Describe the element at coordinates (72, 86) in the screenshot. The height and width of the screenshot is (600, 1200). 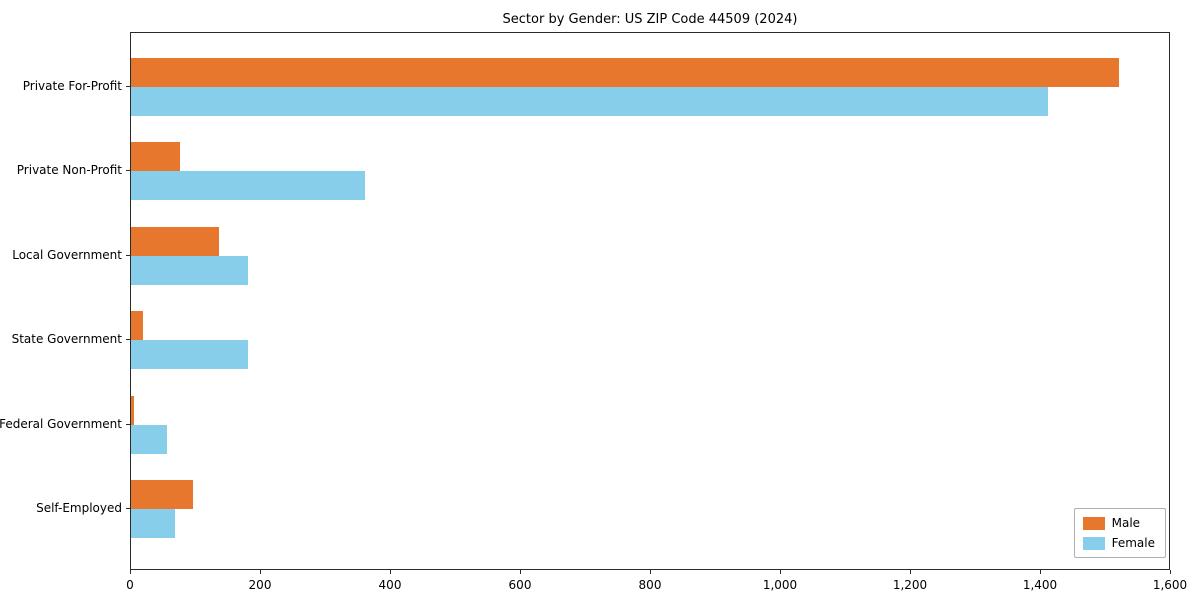
I see `y-axis-category-label: Private For-Profit` at that location.